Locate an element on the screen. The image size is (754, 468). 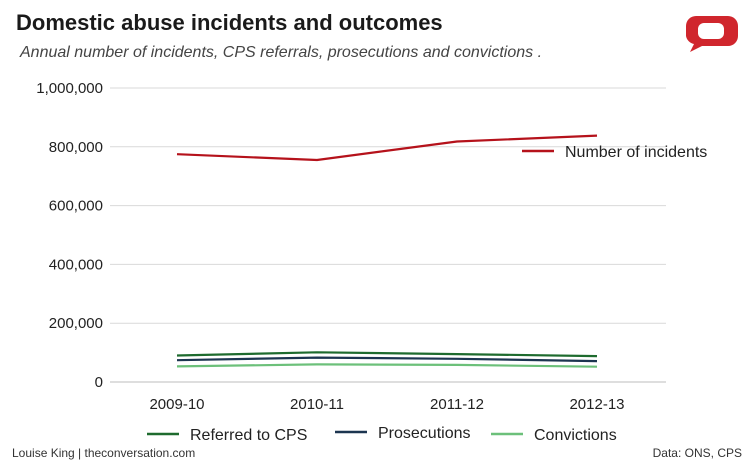
x-tick-label: 2012-13 is located at coordinates (596, 404).